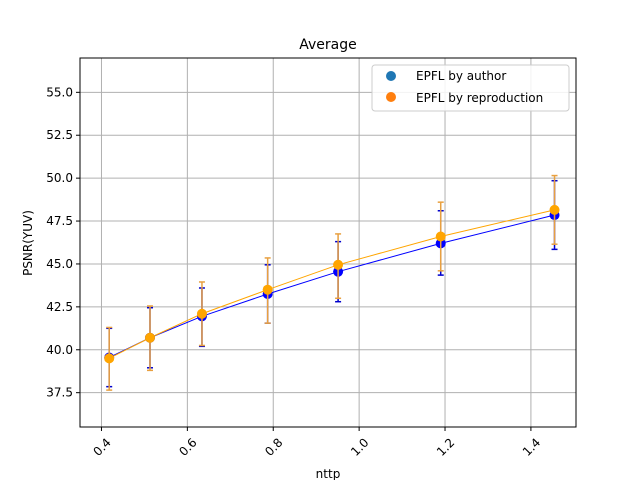 The image size is (640, 480). I want to click on legend-label-author: EPFL by author, so click(461, 76).